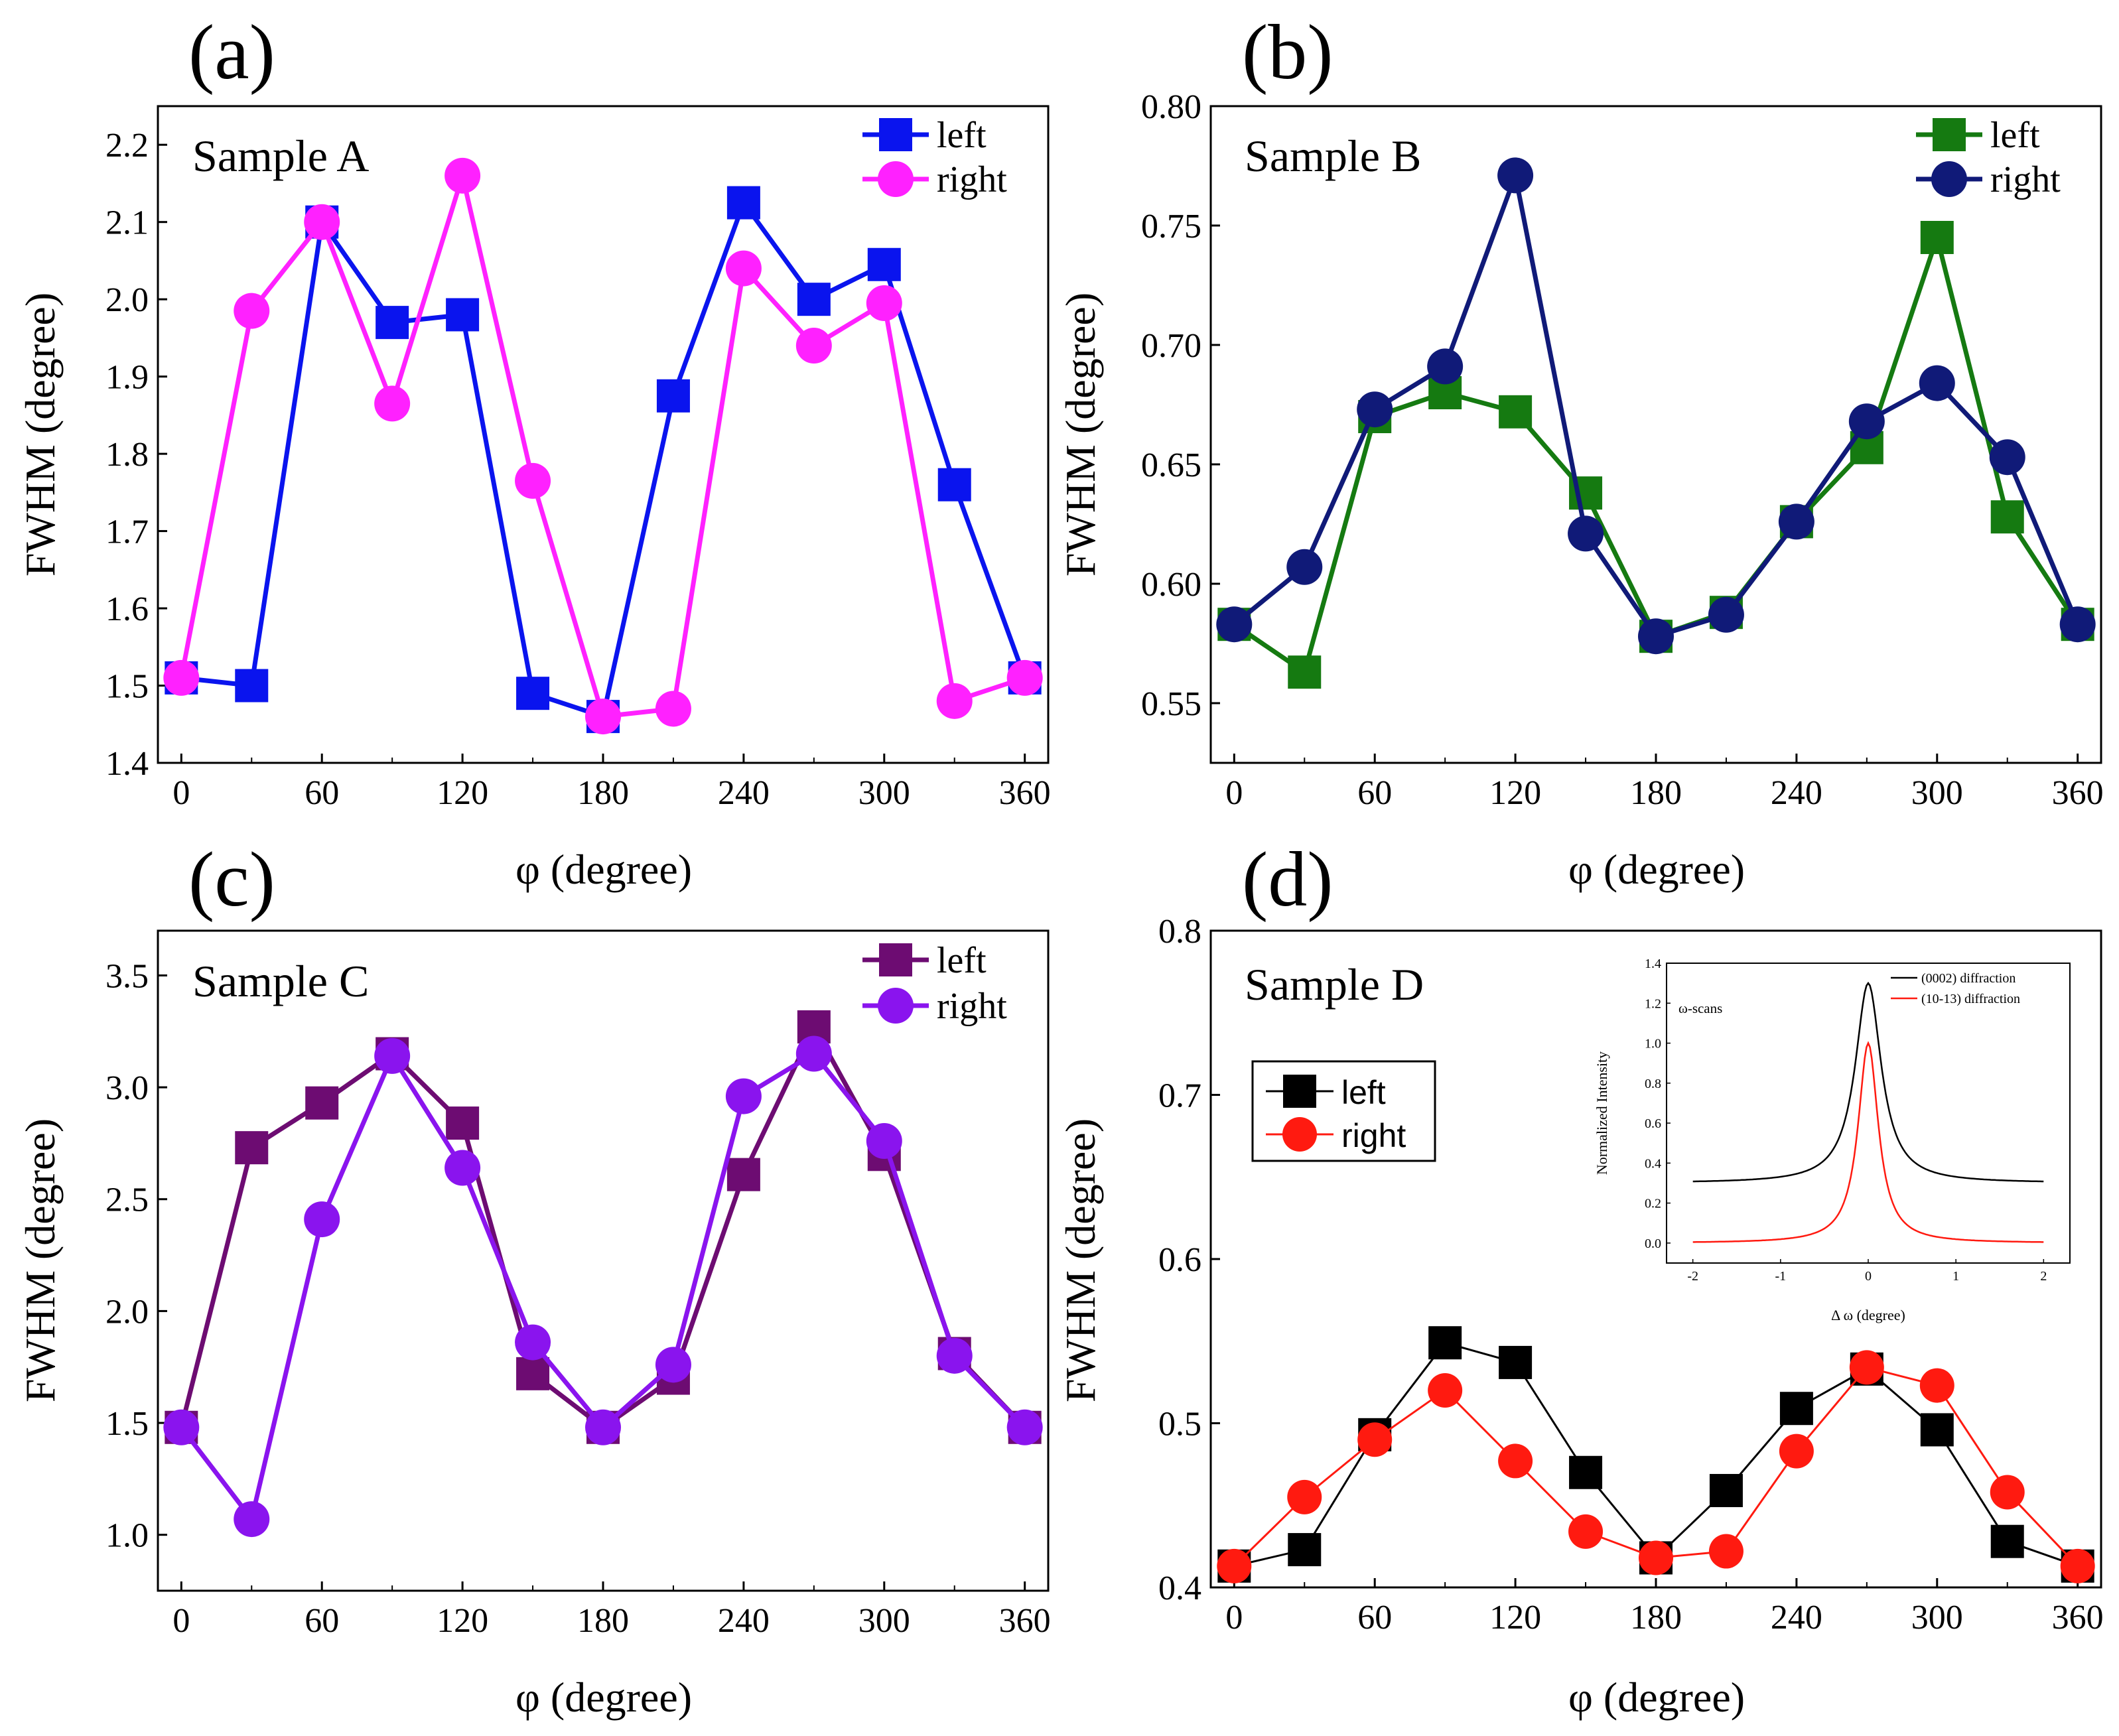  I want to click on inset-annotation: ω-scans, so click(1700, 1008).